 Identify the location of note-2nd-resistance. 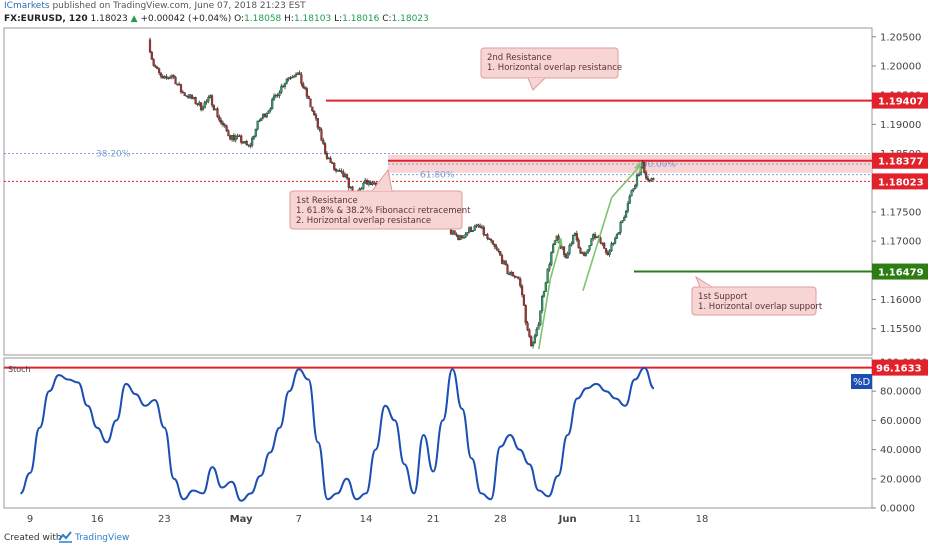
(549, 63).